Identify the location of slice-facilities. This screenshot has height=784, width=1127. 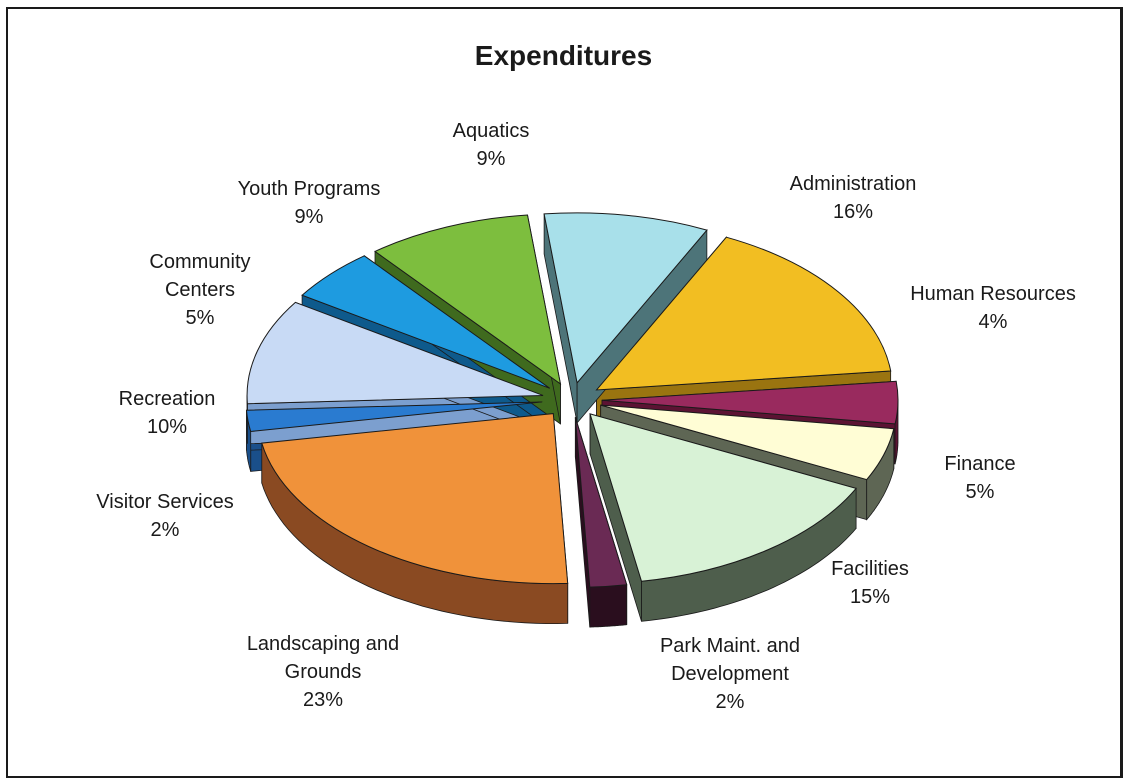
(723, 497).